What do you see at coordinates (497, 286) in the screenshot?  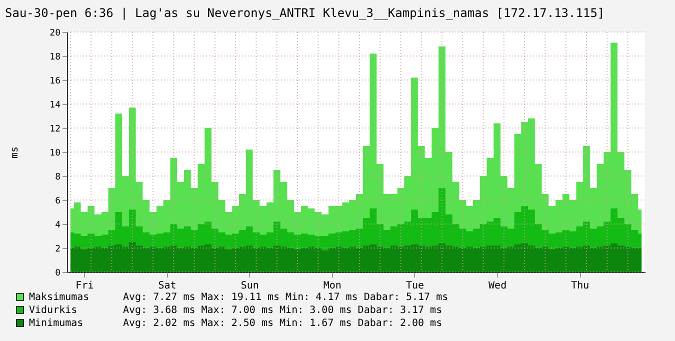 I see `x-tick-label: Wed` at bounding box center [497, 286].